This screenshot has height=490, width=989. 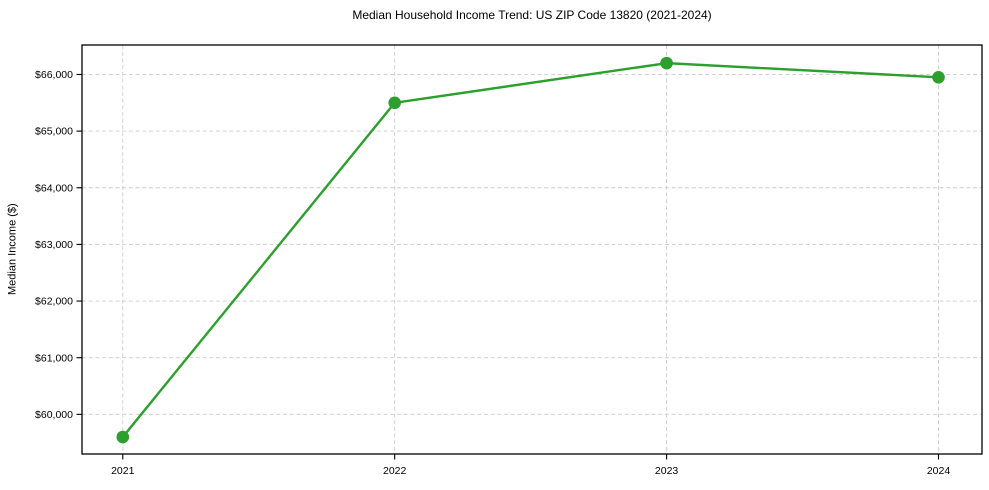 What do you see at coordinates (123, 471) in the screenshot?
I see `x-tick-label: 2021` at bounding box center [123, 471].